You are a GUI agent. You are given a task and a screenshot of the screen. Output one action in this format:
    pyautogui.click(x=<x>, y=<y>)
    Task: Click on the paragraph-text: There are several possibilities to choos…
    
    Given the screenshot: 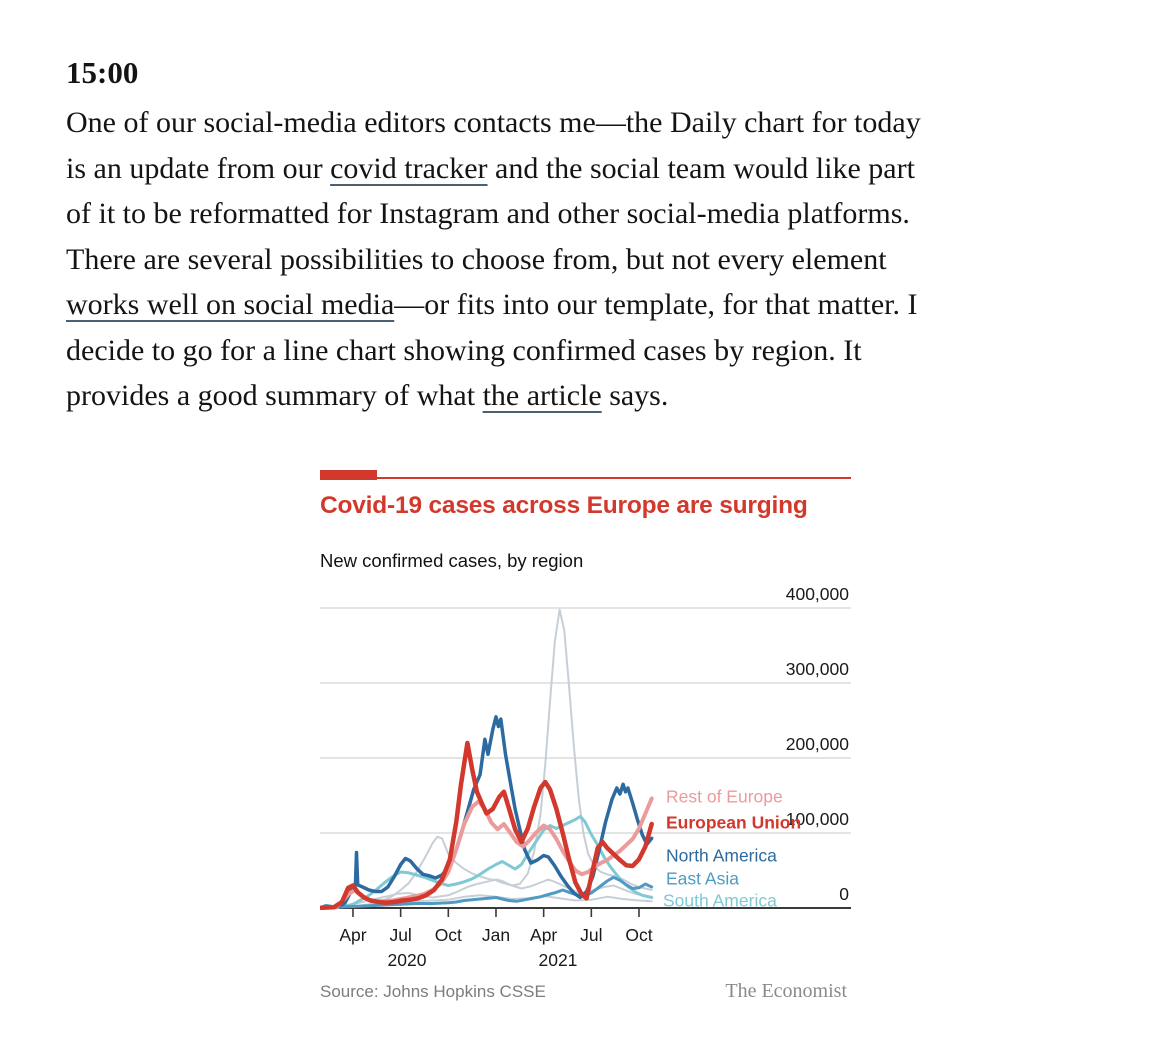 What is the action you would take?
    pyautogui.click(x=476, y=259)
    